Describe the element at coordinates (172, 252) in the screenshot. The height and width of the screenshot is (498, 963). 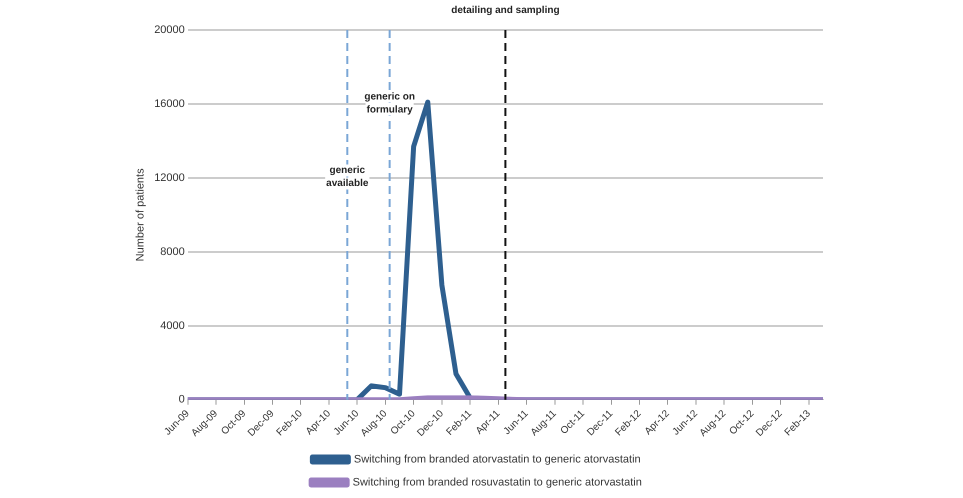
I see `y-tick-label: 8000` at that location.